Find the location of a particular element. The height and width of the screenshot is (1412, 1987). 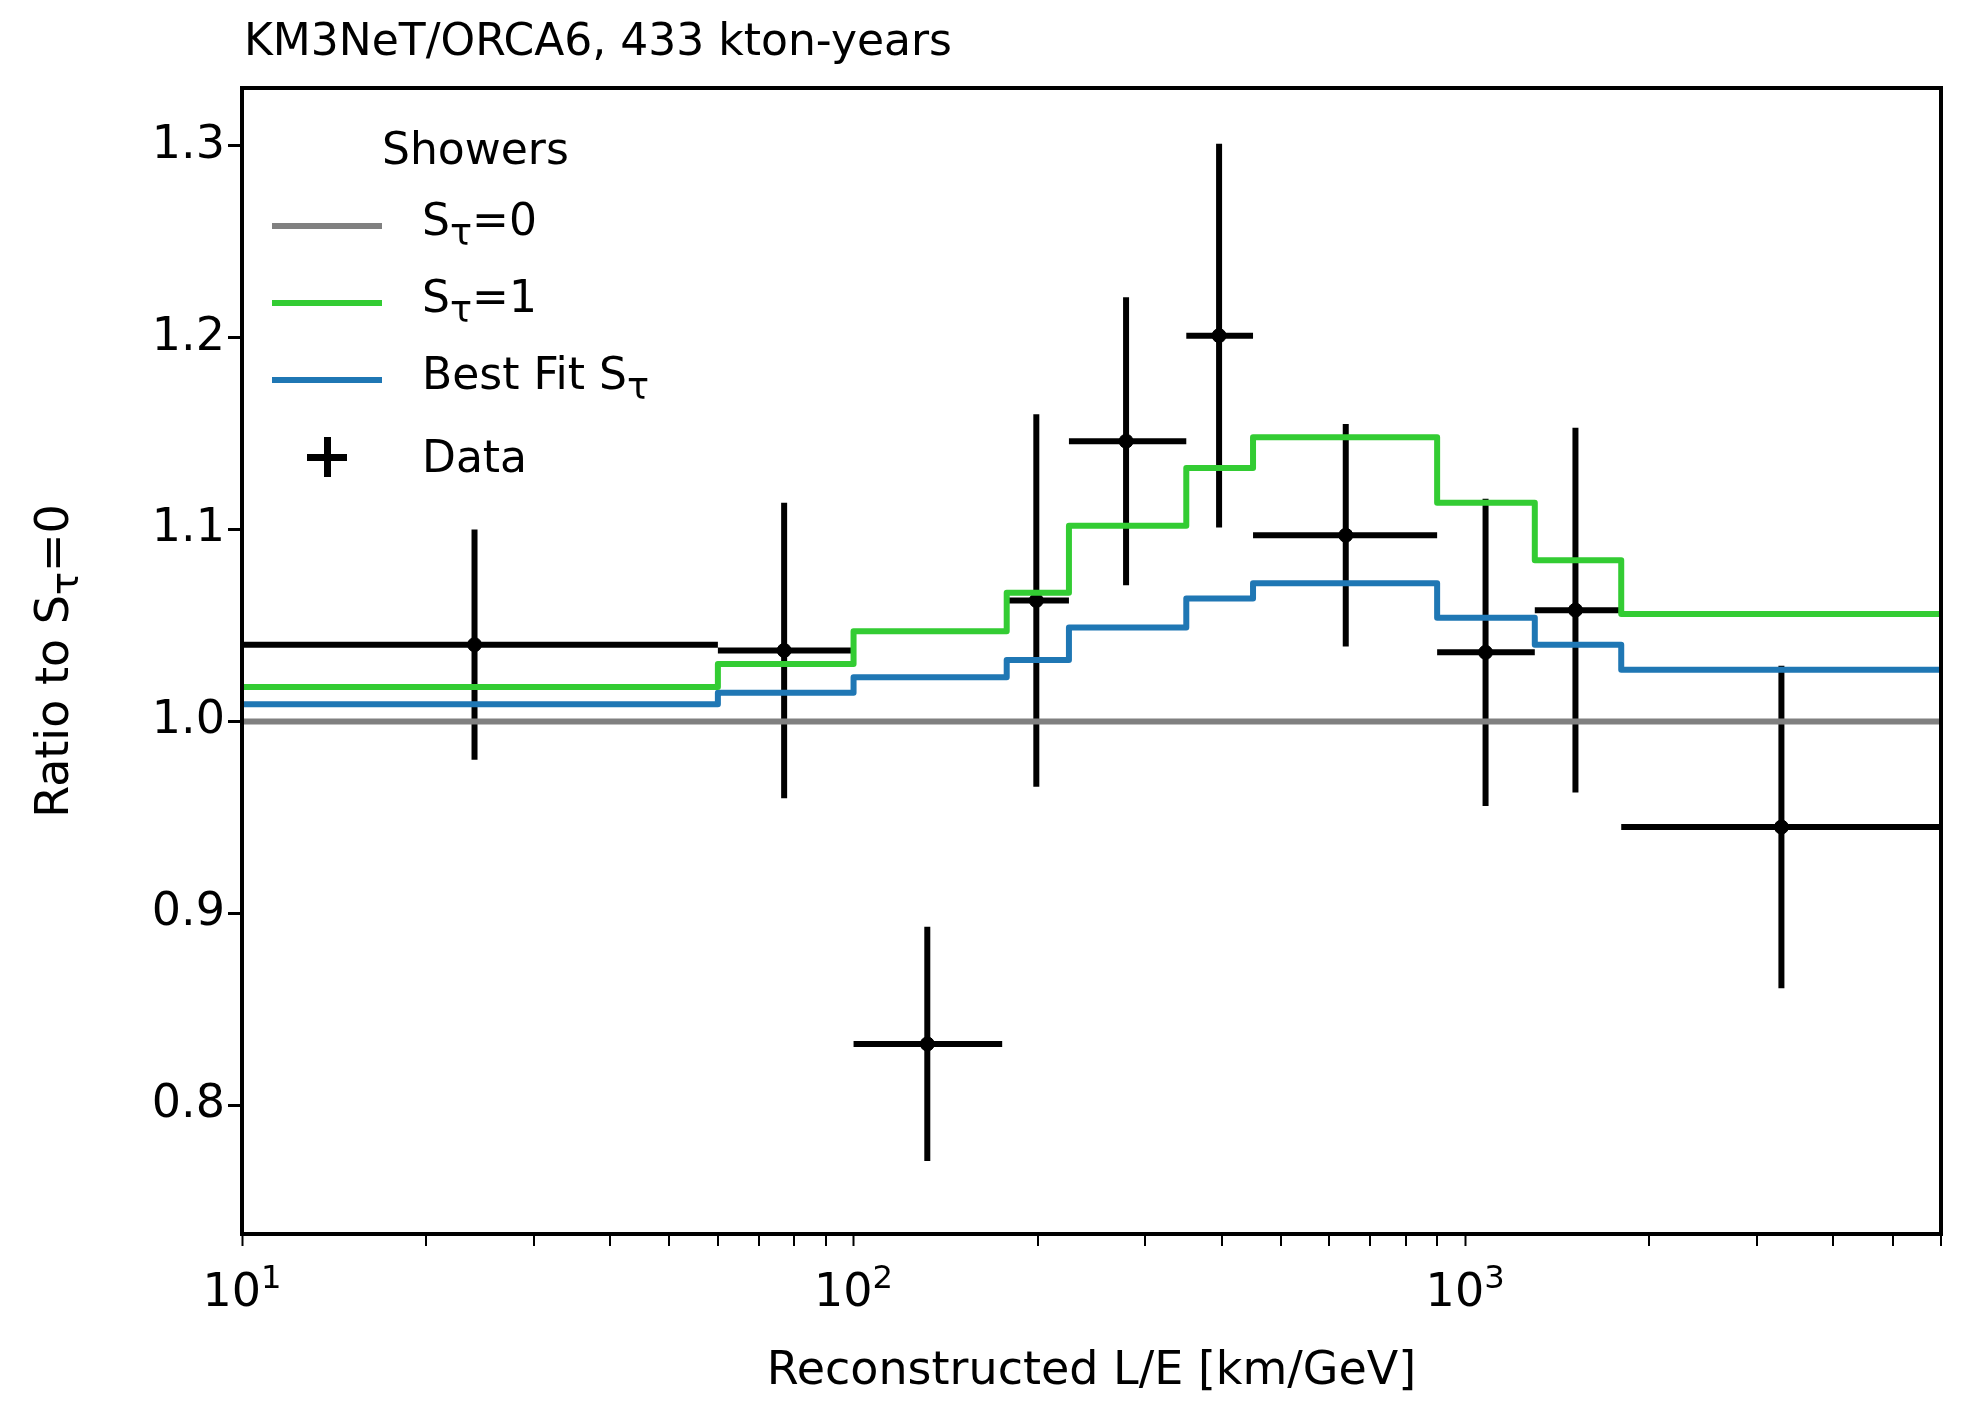

y-tick-label: 1.0 is located at coordinates (188, 717).